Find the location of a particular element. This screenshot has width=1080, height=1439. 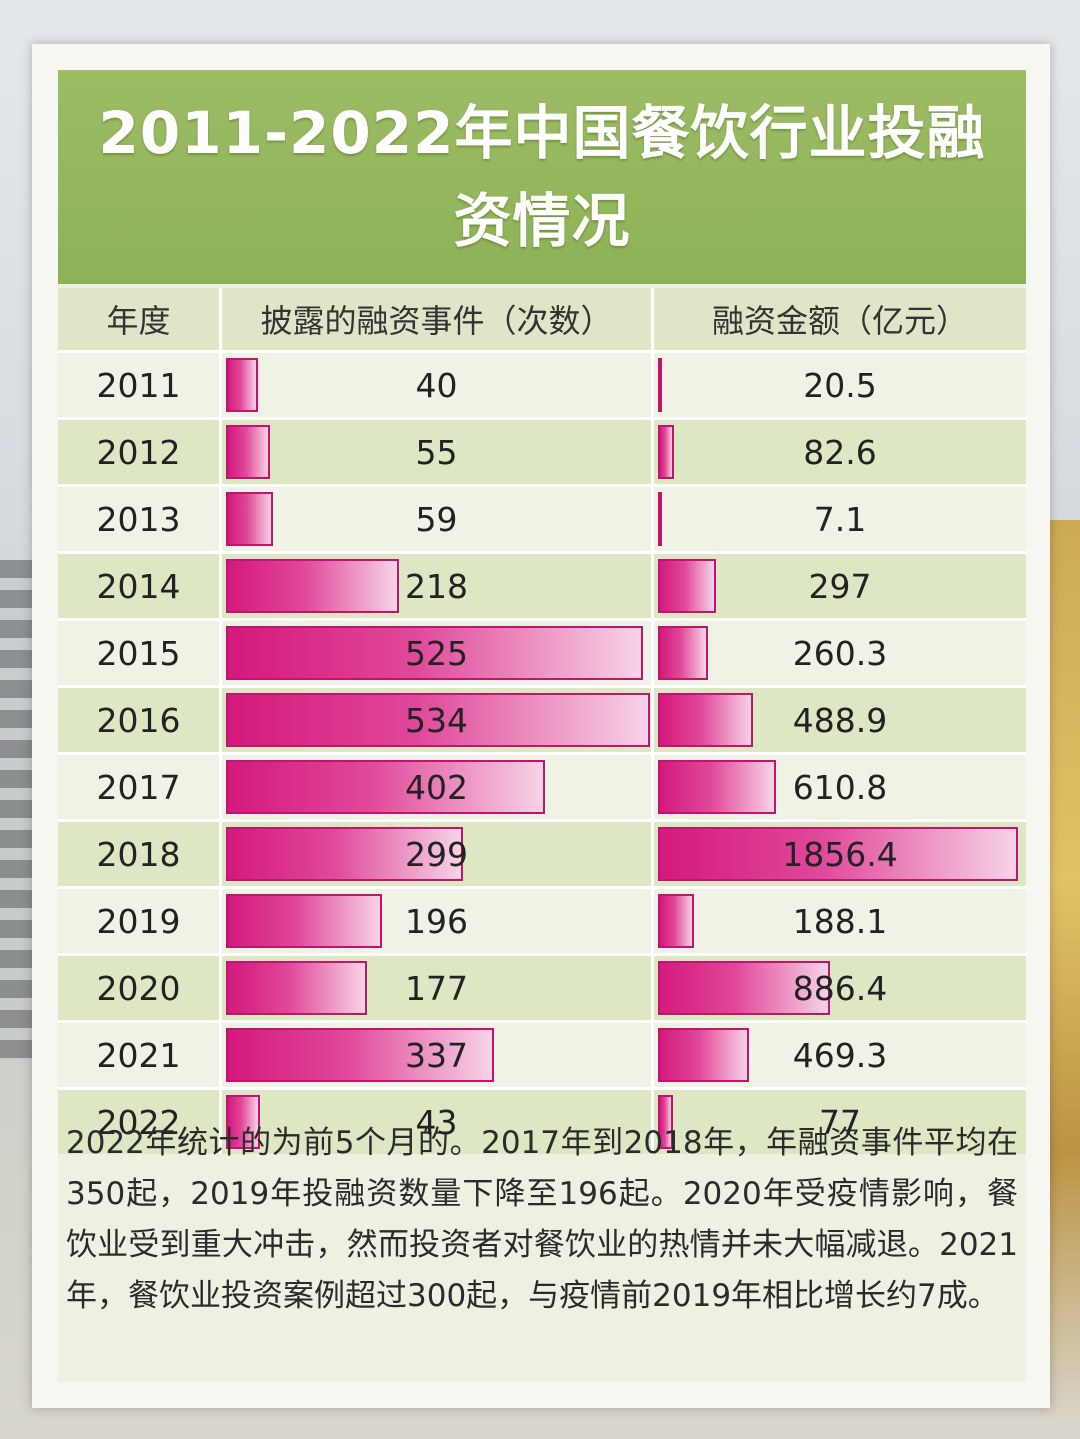

events-cell: 43 is located at coordinates (438, 1122).